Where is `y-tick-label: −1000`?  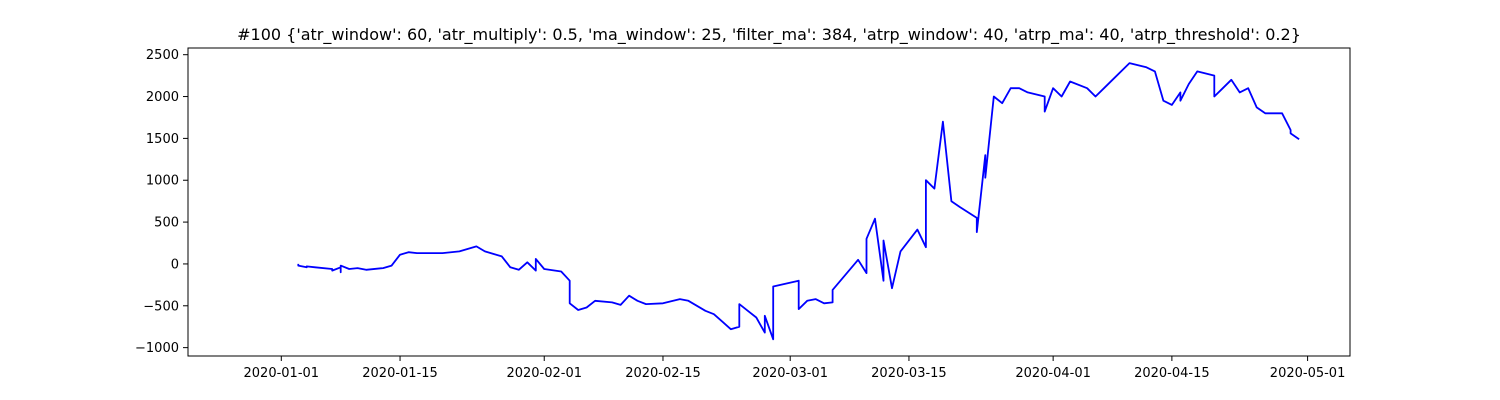
y-tick-label: −1000 is located at coordinates (157, 348).